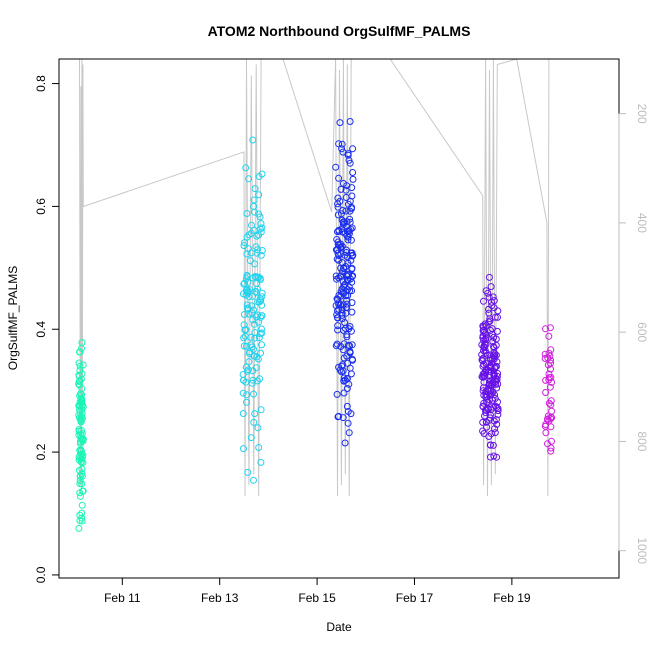 This screenshot has height=650, width=650. What do you see at coordinates (339, 31) in the screenshot?
I see `chart-title: ATOM2 Northbound OrgSulfMF_PALMS` at bounding box center [339, 31].